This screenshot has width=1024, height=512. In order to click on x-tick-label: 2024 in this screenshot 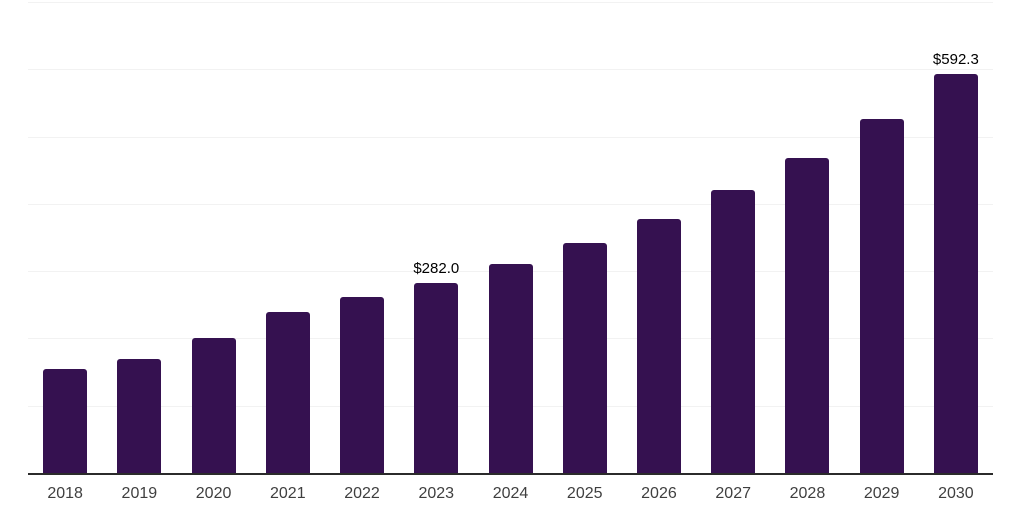, I will do `click(510, 493)`.